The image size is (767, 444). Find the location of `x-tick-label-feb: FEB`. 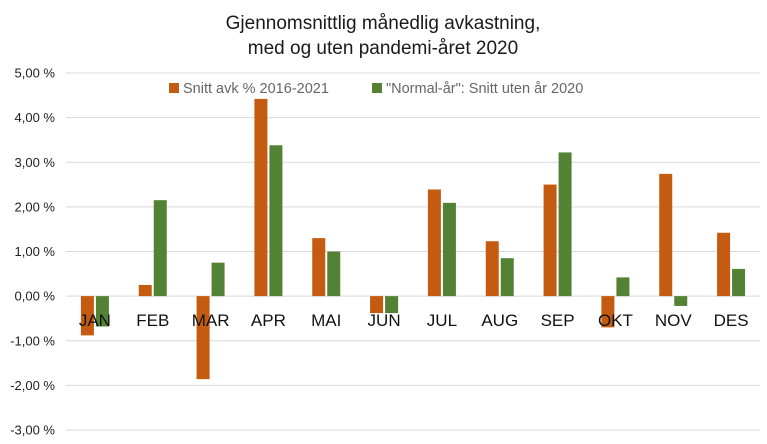

x-tick-label-feb: FEB is located at coordinates (152, 320).